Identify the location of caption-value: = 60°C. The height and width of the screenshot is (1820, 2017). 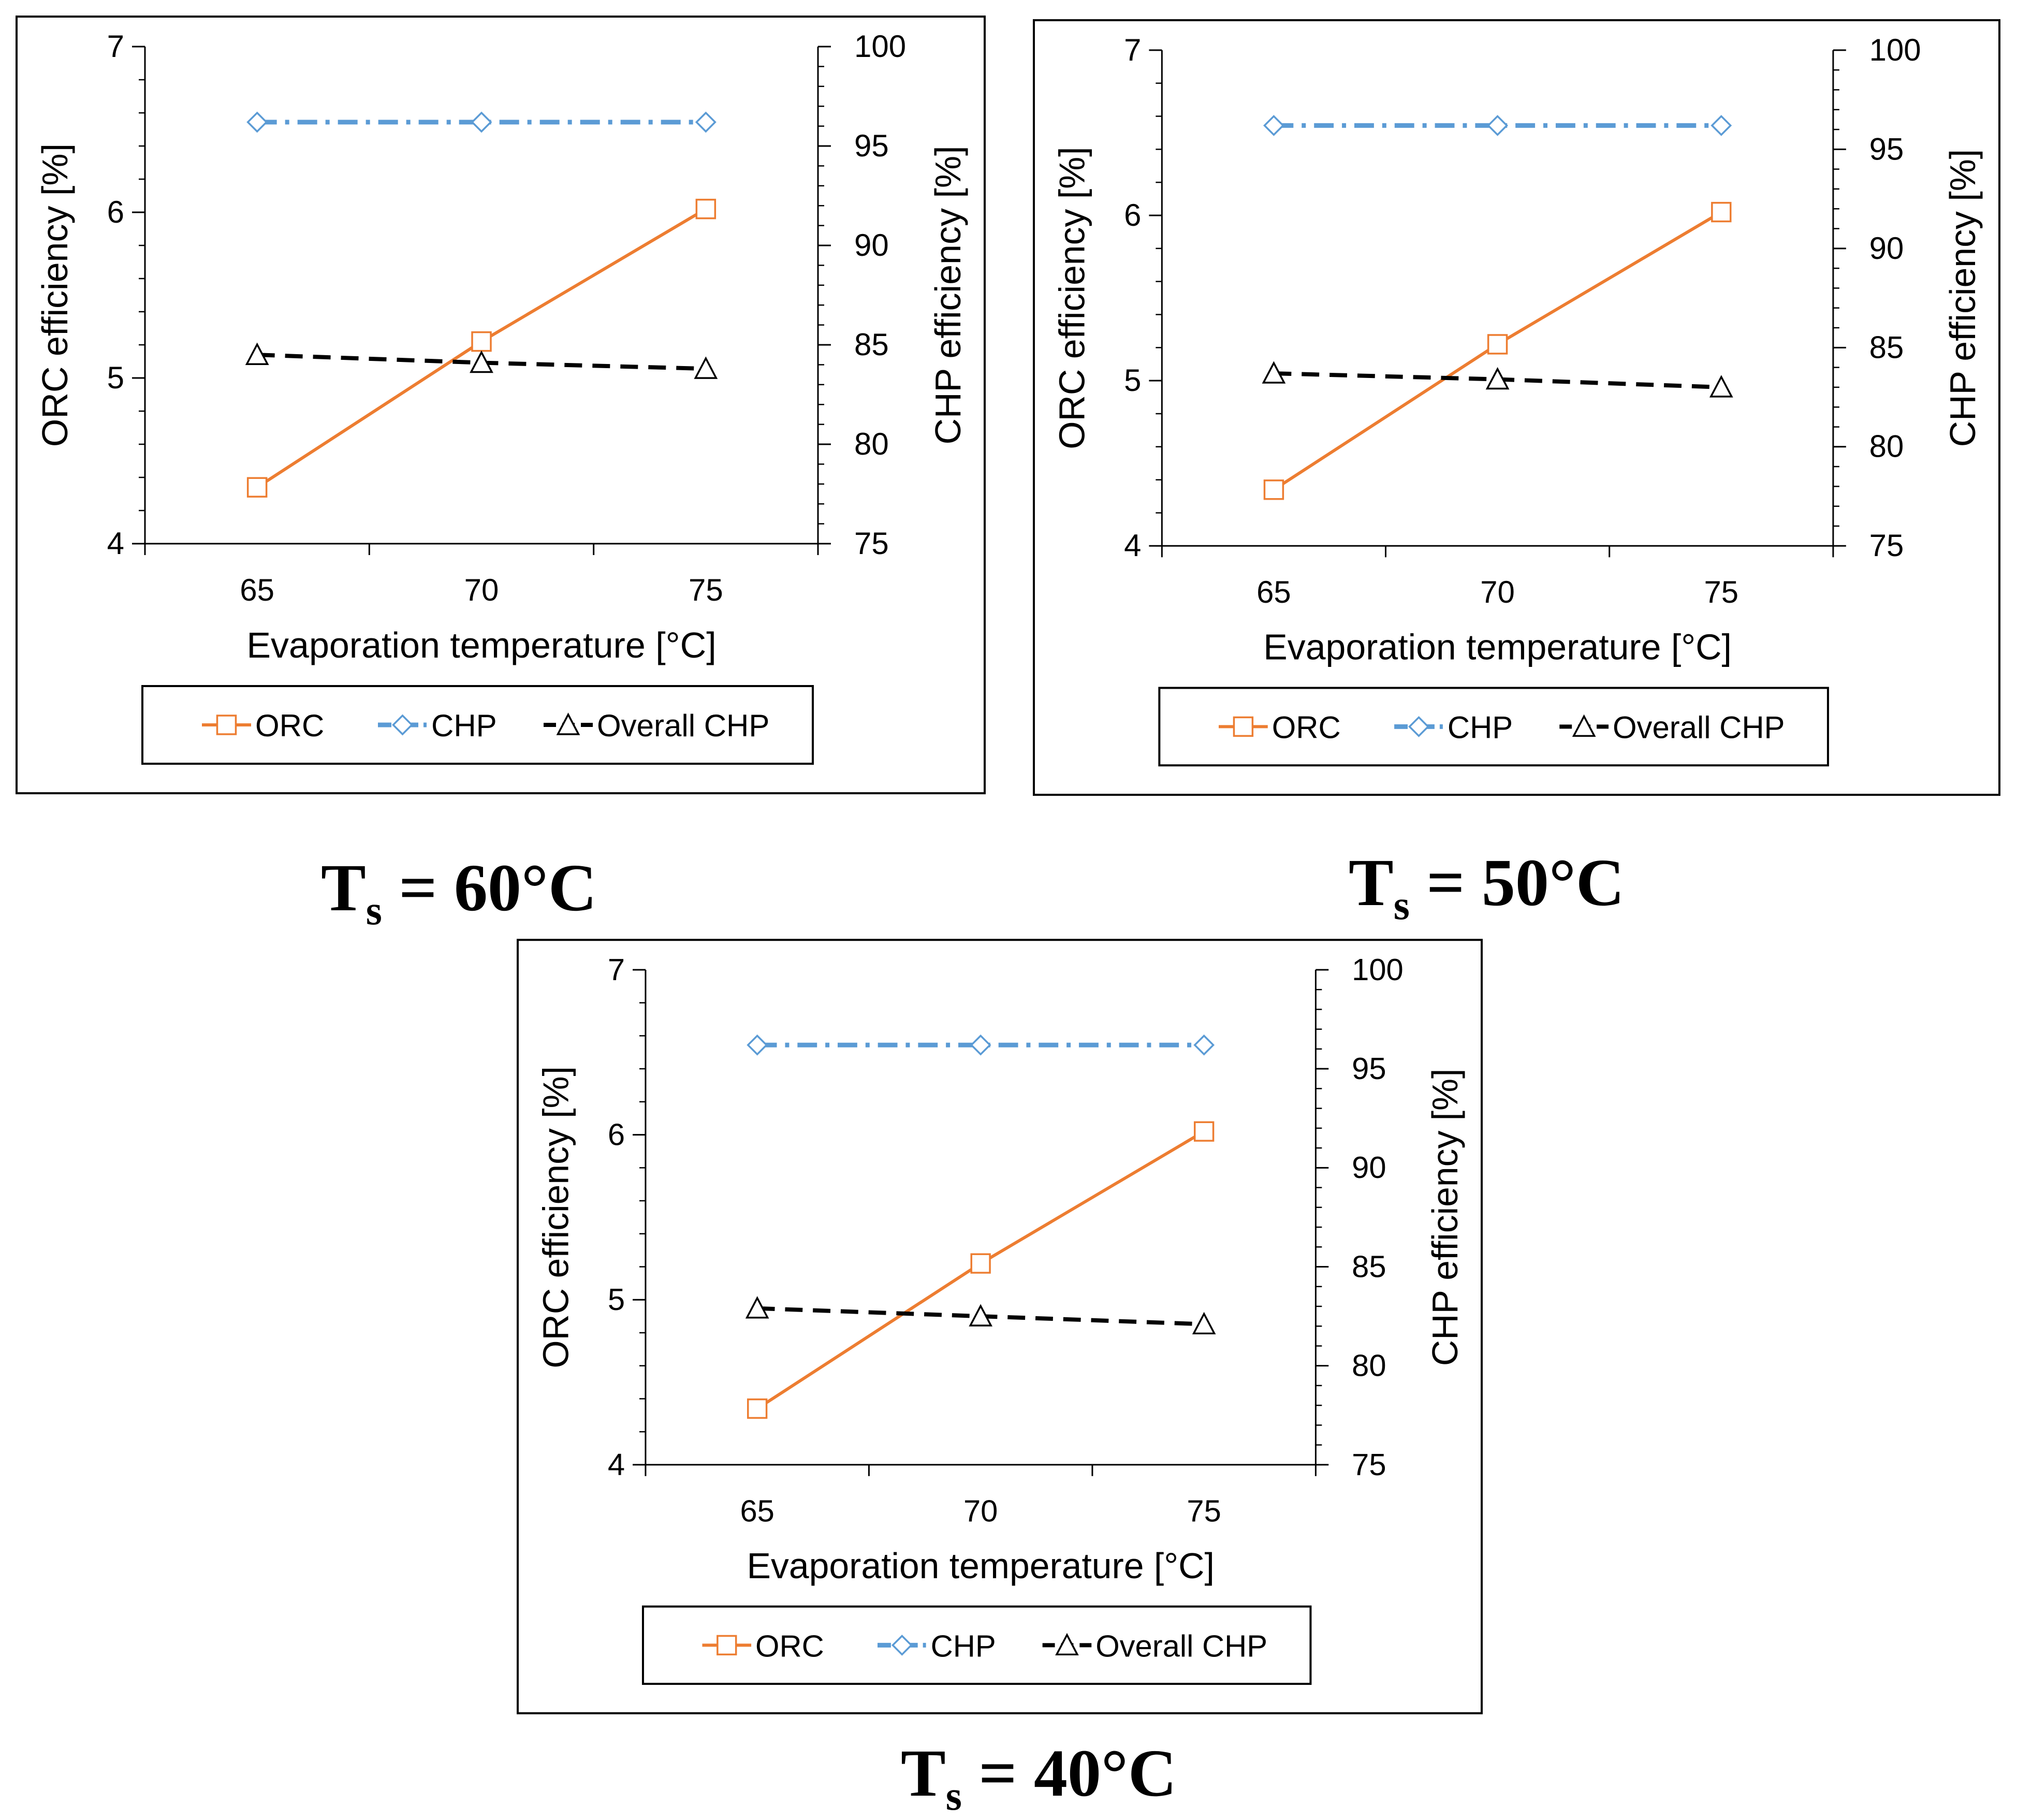
(490, 888).